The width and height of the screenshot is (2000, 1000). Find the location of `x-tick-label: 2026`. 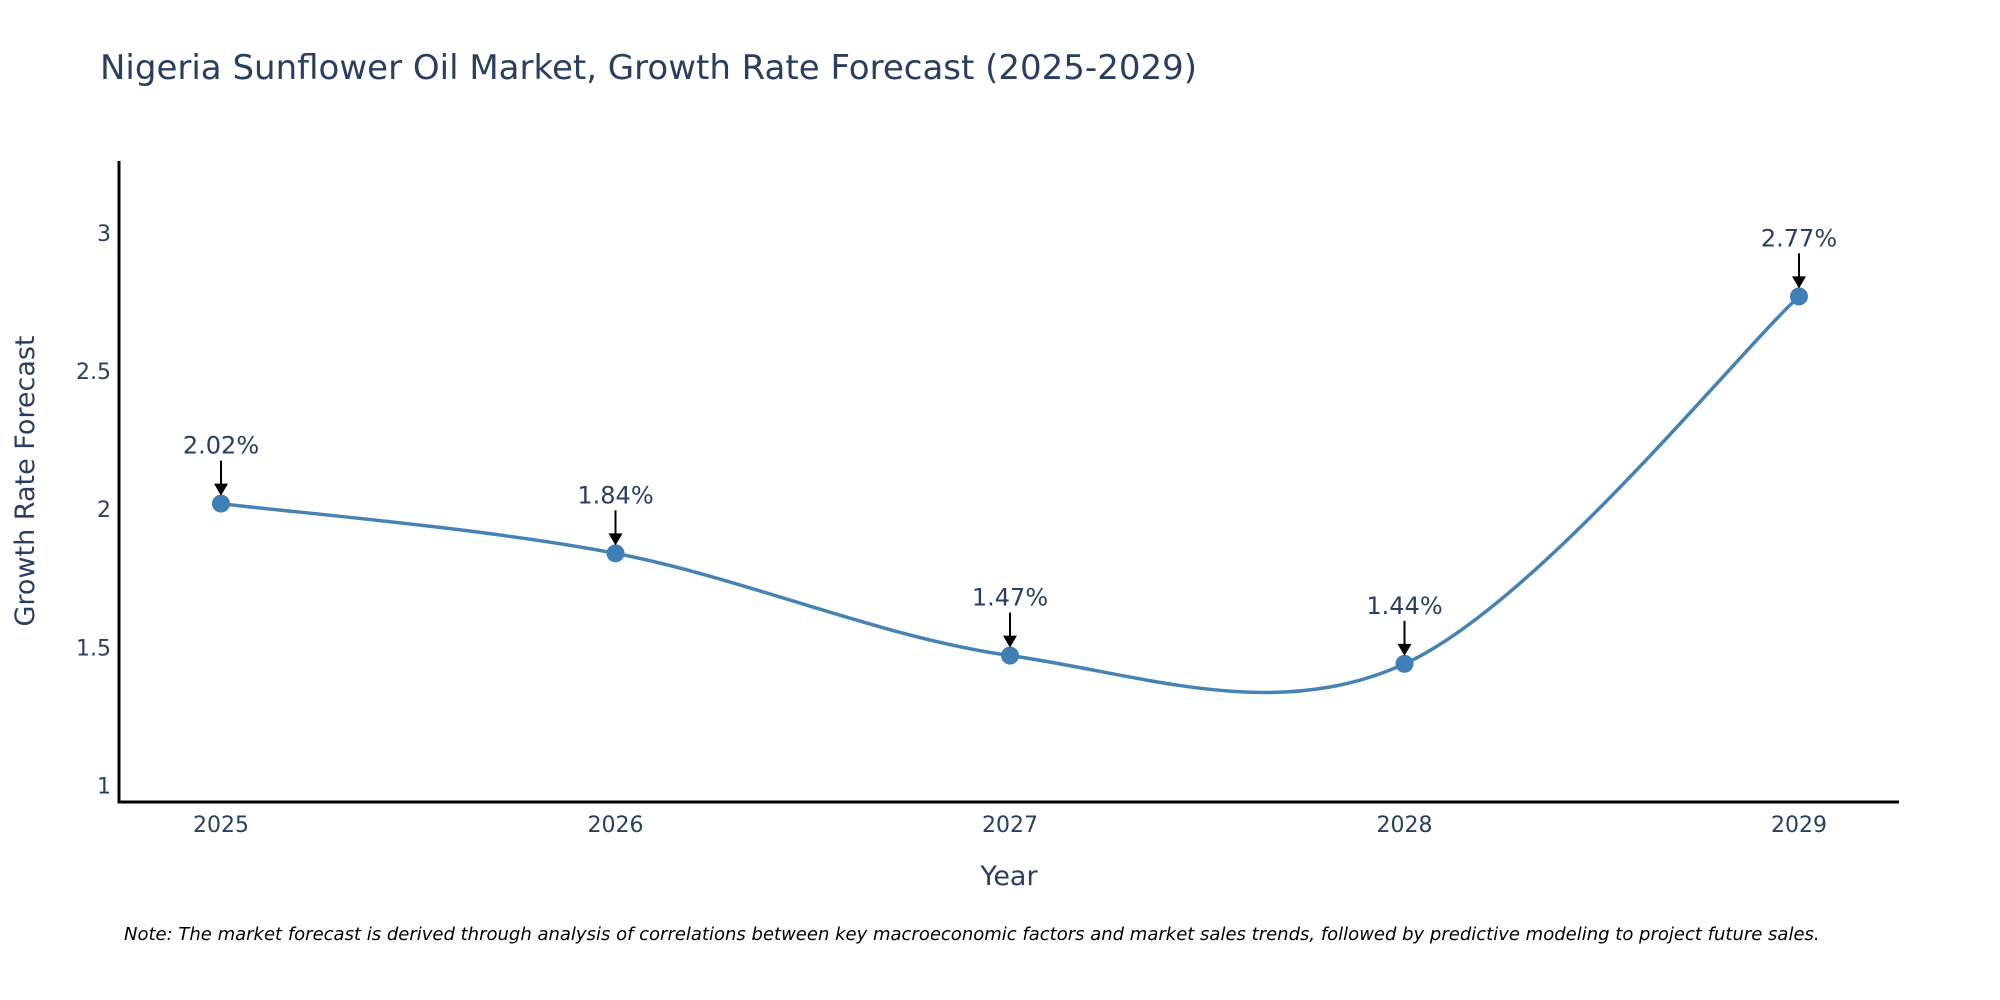

x-tick-label: 2026 is located at coordinates (616, 825).